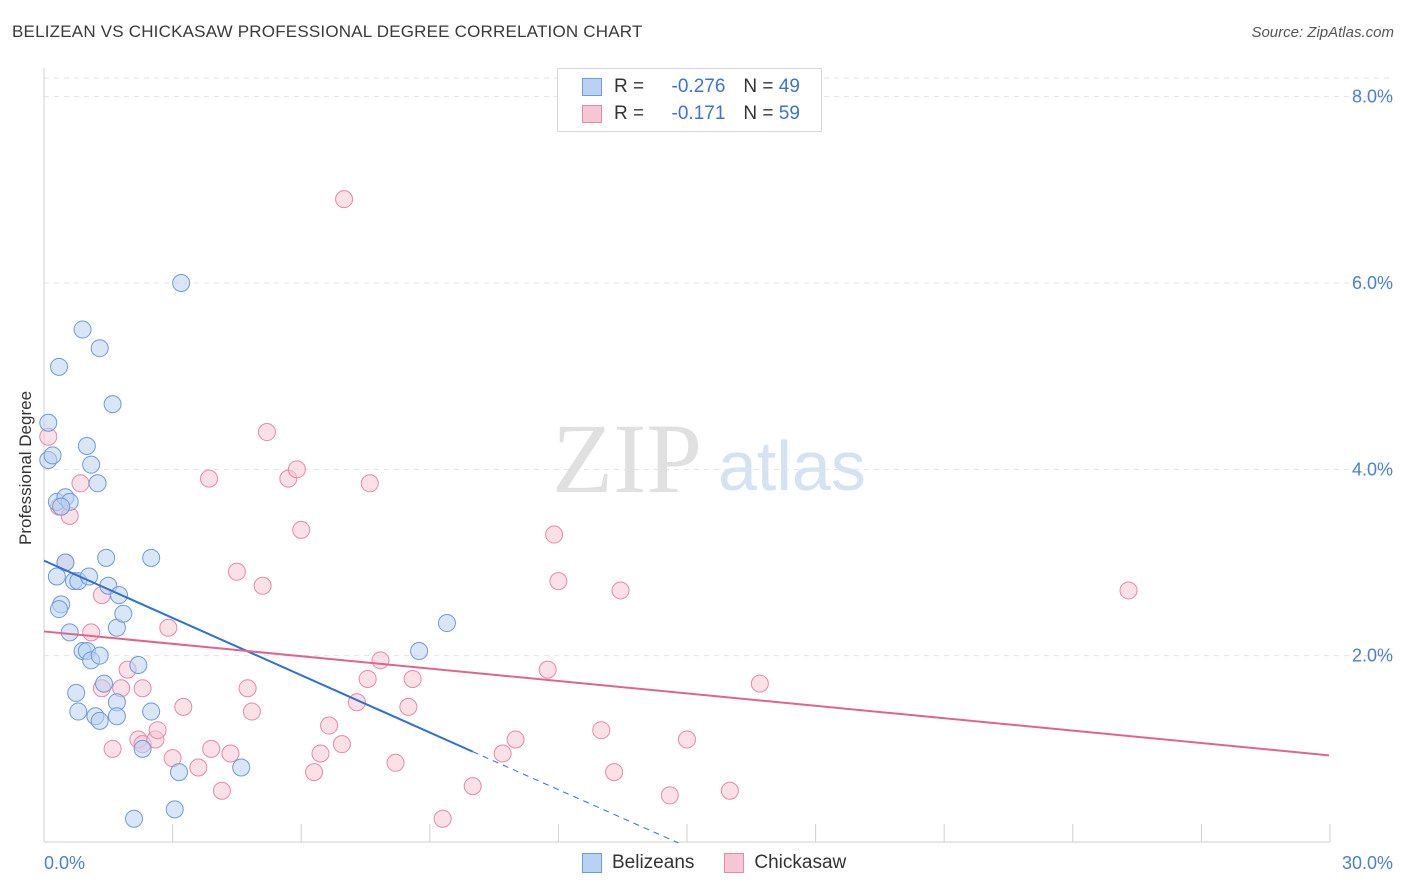  I want to click on bottom-legend-label: Chickasaw, so click(800, 862).